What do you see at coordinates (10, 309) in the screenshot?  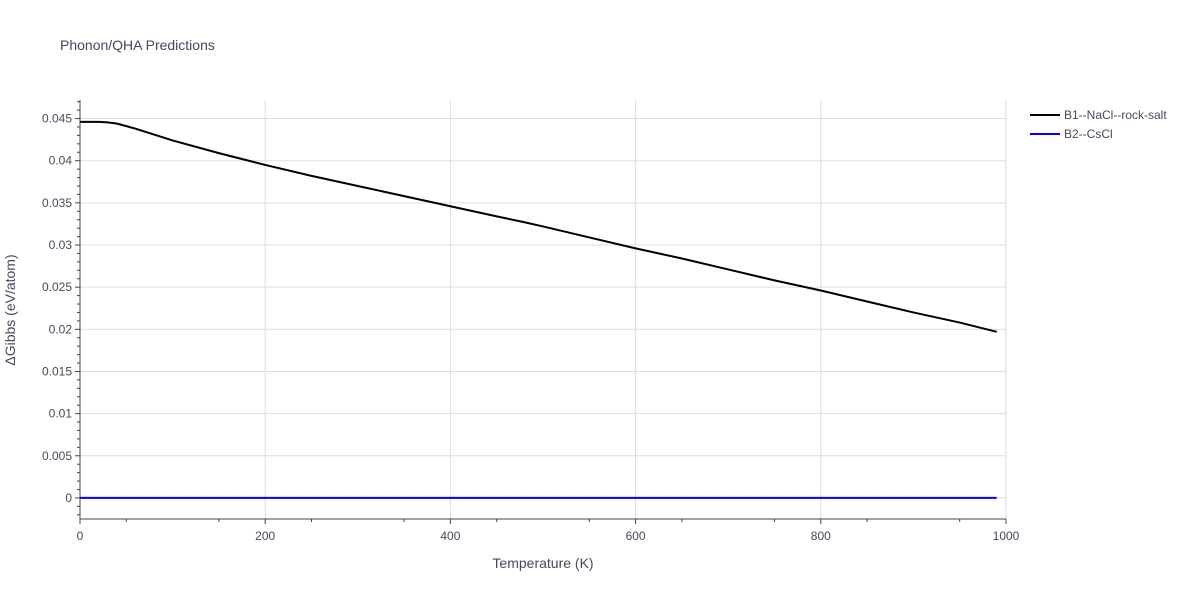 I see `y-axis-title: ΔGibbs (eV/atom)` at bounding box center [10, 309].